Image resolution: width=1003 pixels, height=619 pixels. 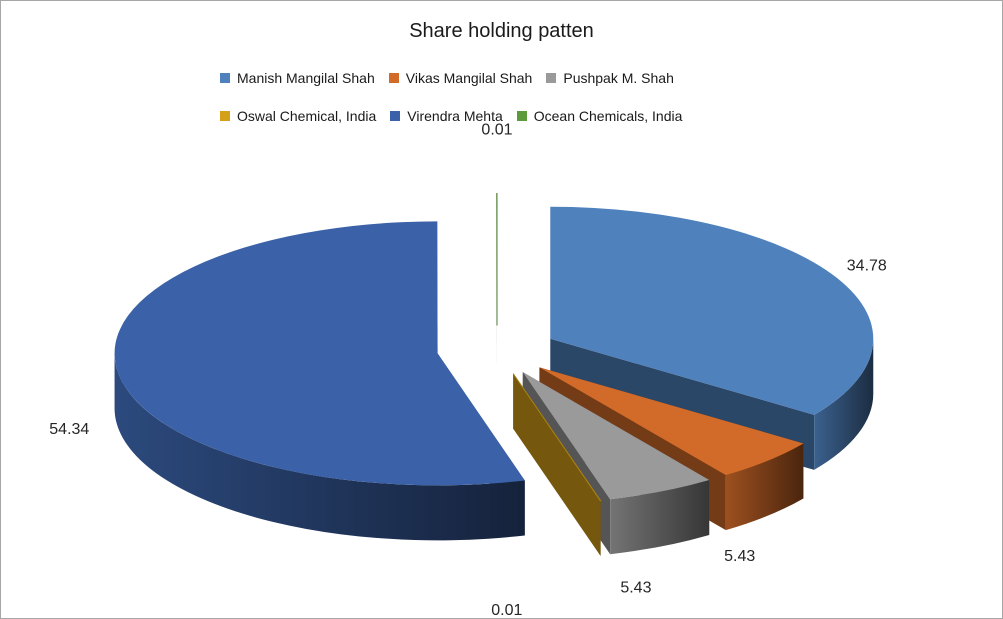 I want to click on slice-side-wall, so click(x=557, y=464).